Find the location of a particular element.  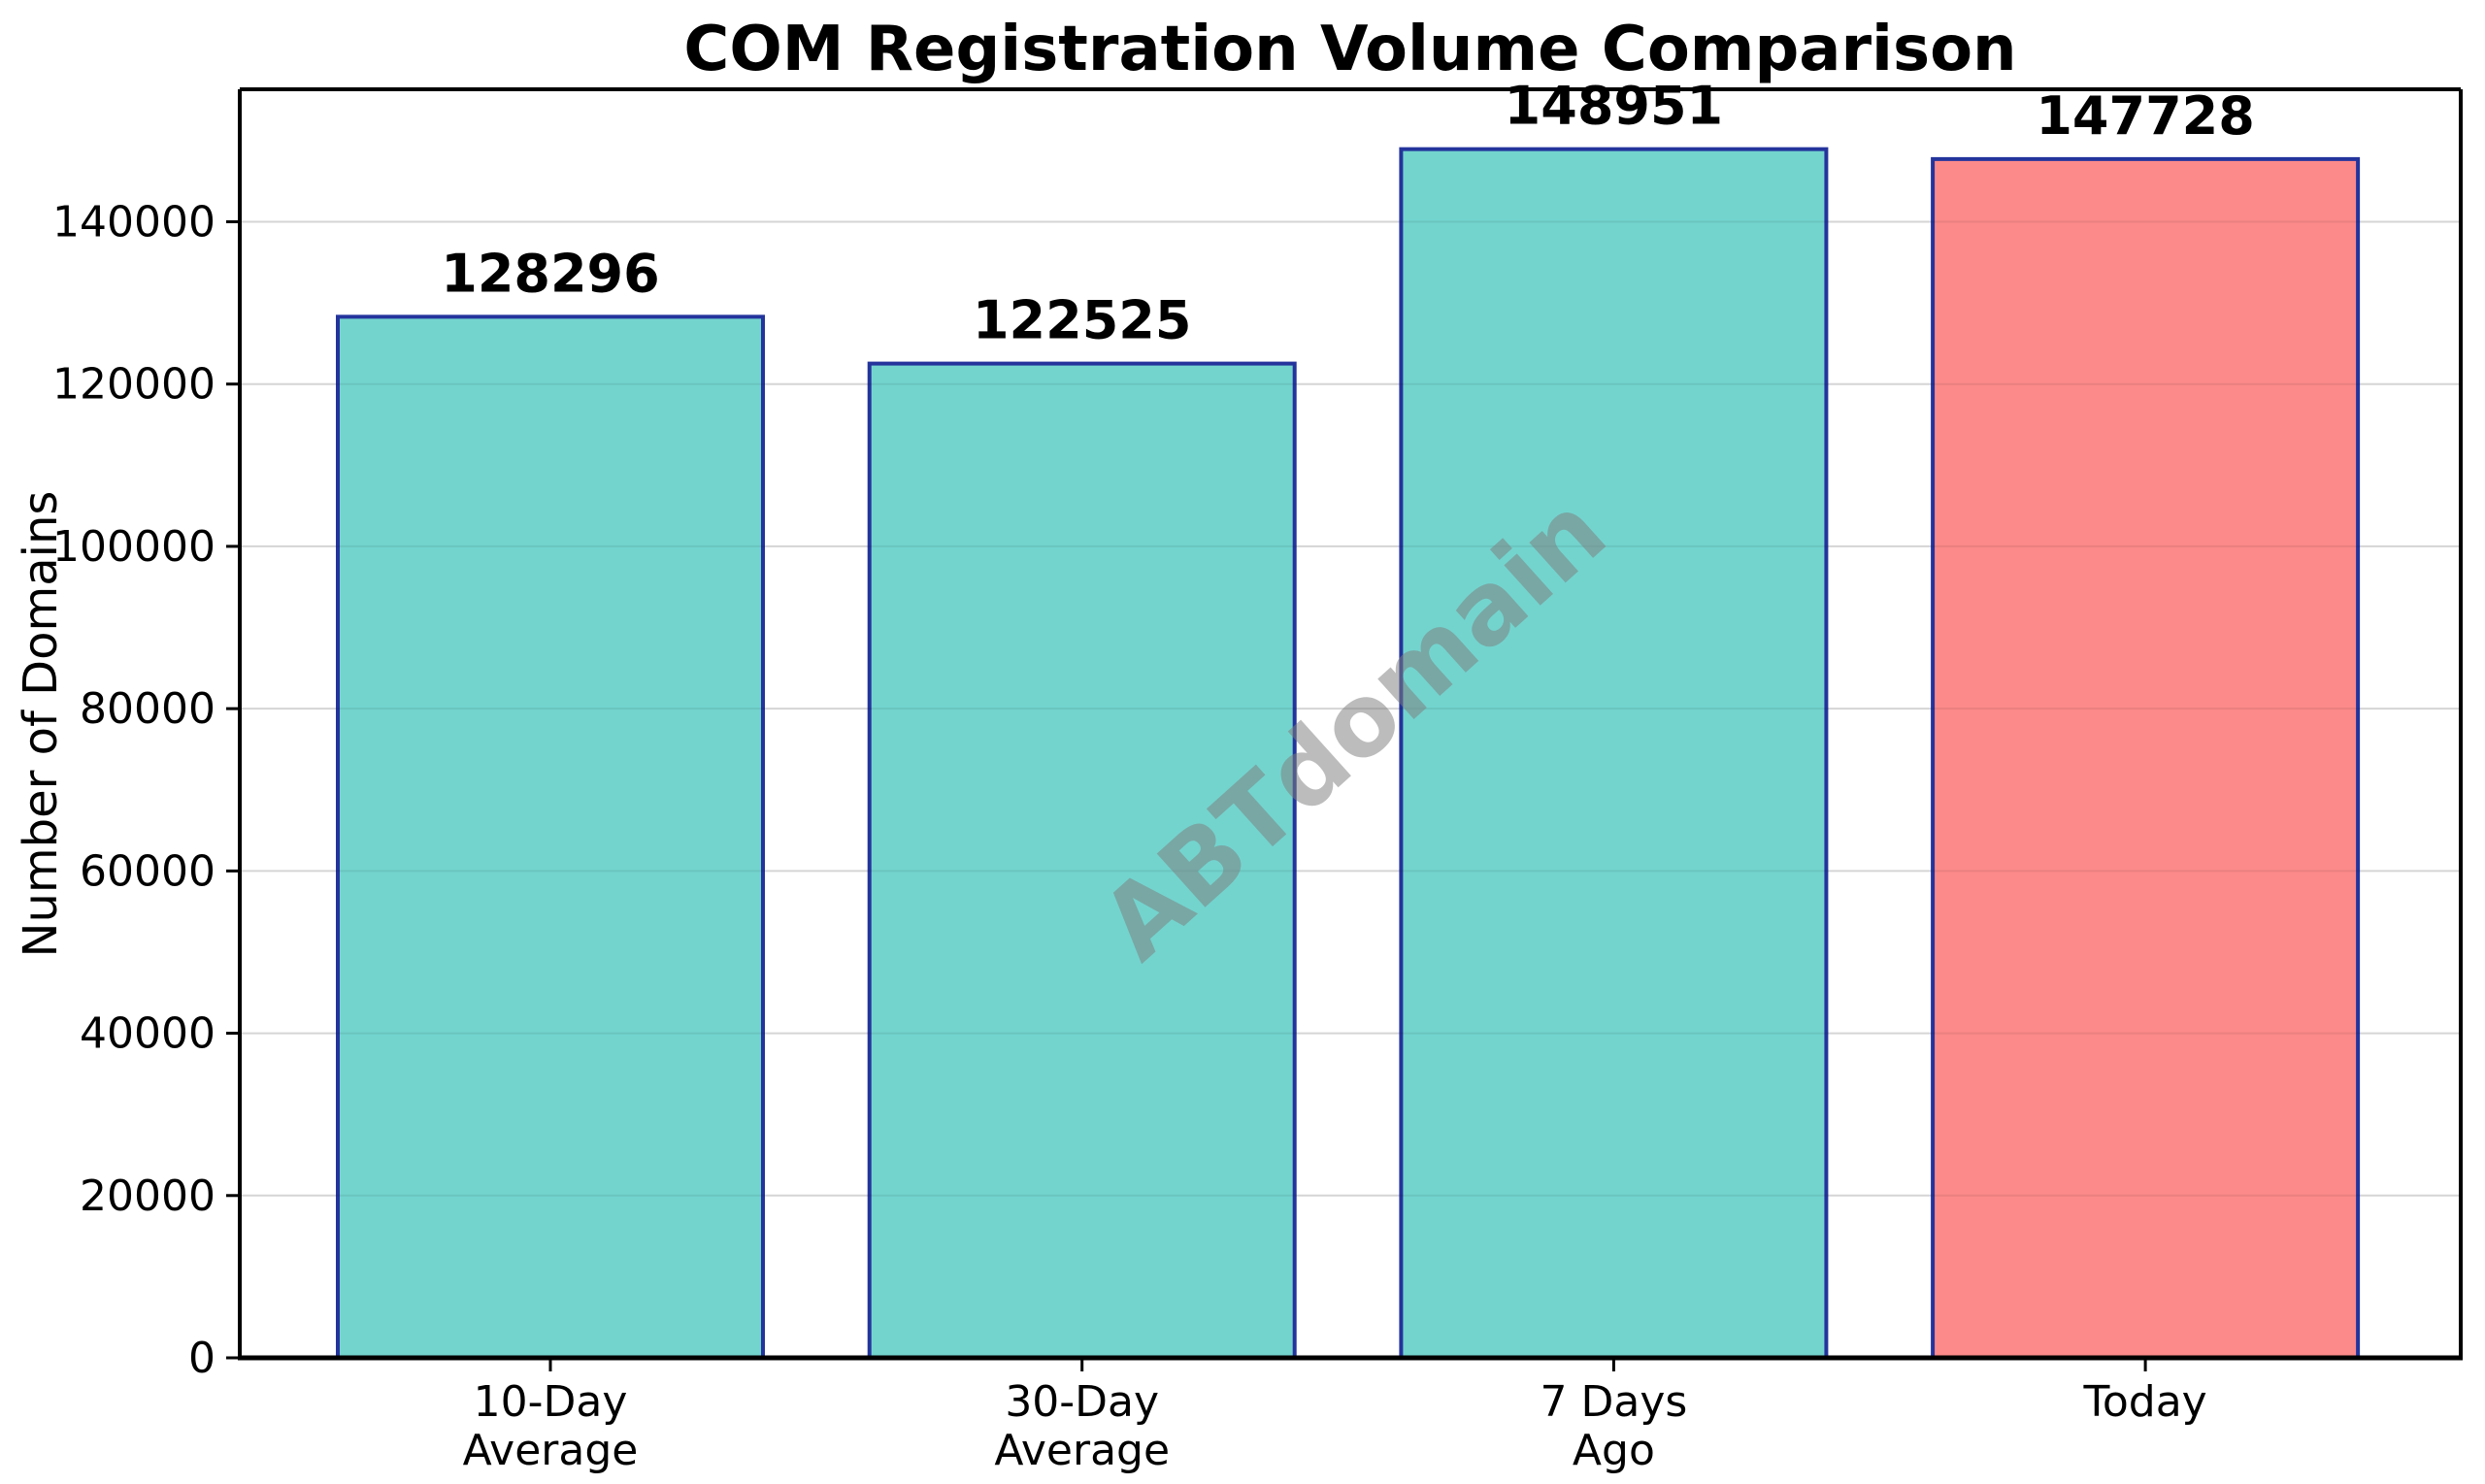

bar-value-label: 147728 is located at coordinates (2145, 116).